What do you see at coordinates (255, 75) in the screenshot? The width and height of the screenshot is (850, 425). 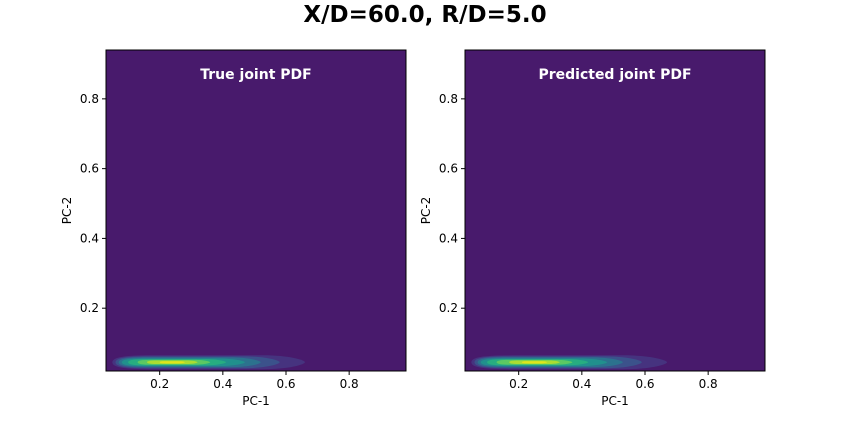 I see `panel-title: True joint PDF` at bounding box center [255, 75].